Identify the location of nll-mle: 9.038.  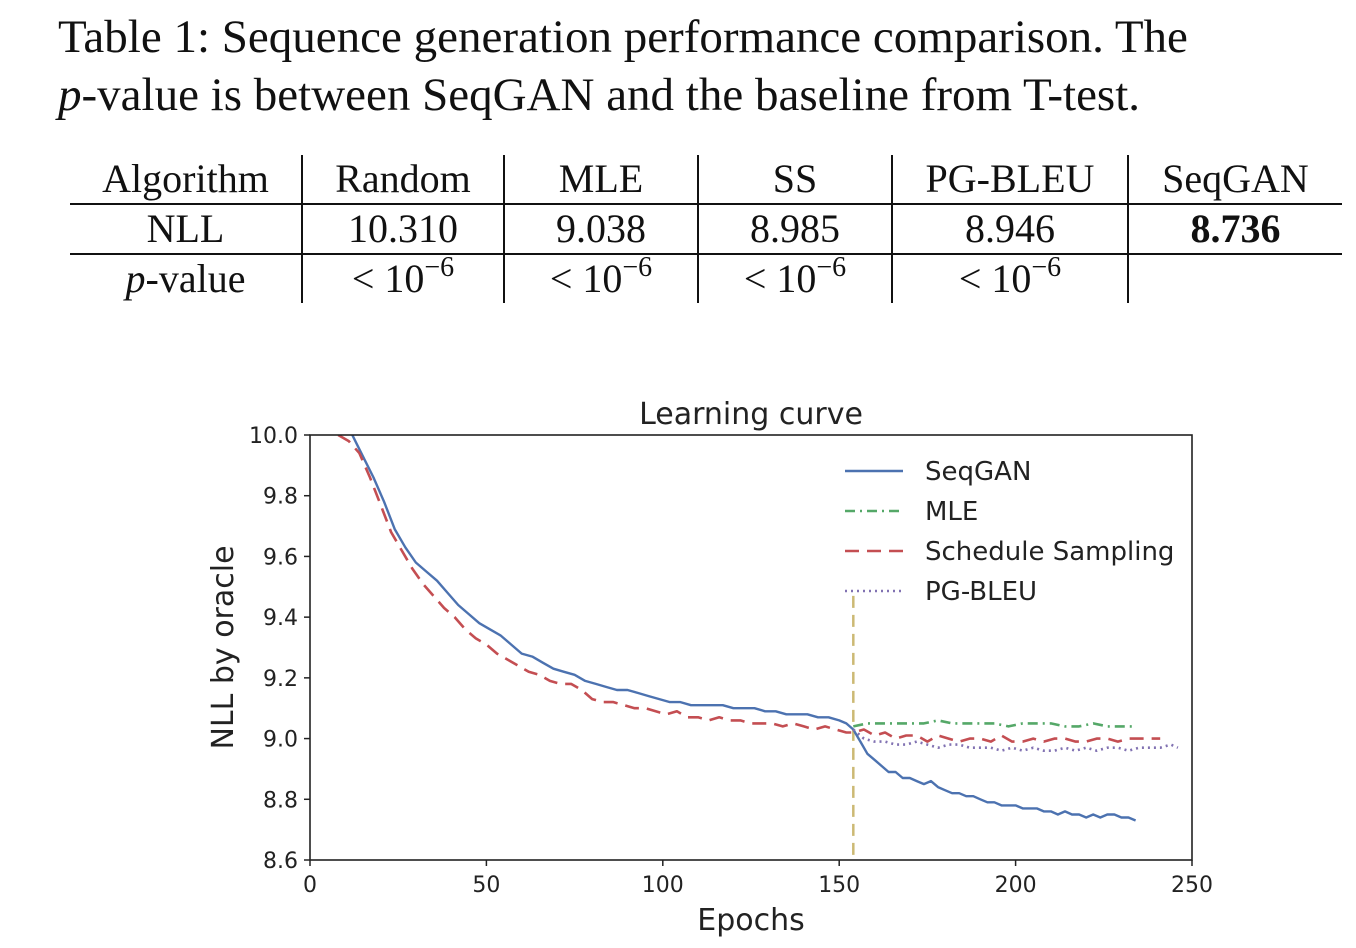
(601, 229).